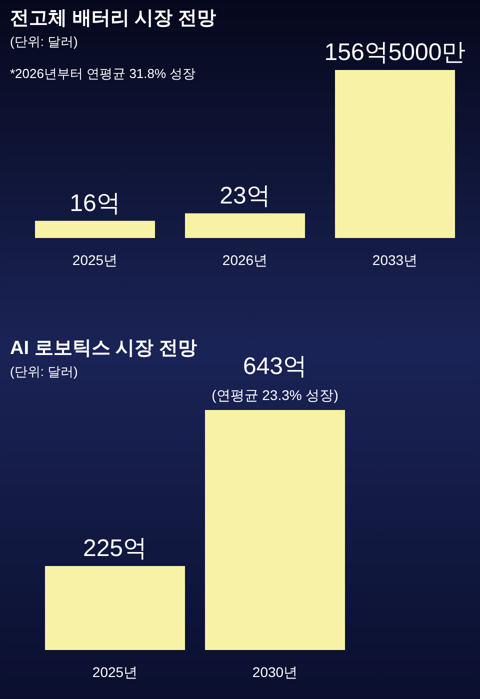 The height and width of the screenshot is (699, 480). I want to click on data-label: 156억5000만, so click(395, 52).